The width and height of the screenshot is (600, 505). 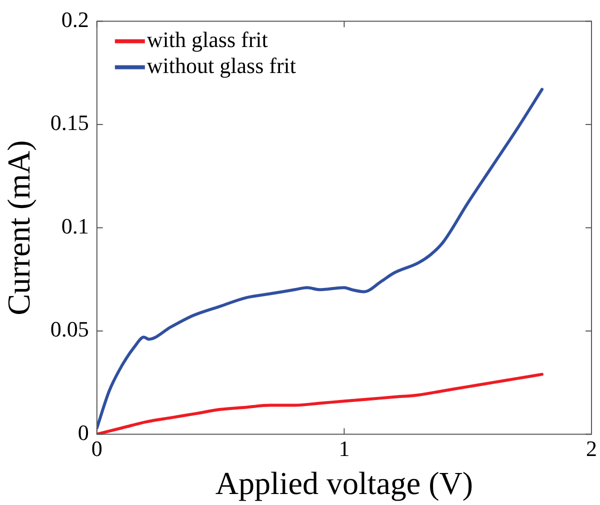 What do you see at coordinates (320, 403) in the screenshot?
I see `line-series` at bounding box center [320, 403].